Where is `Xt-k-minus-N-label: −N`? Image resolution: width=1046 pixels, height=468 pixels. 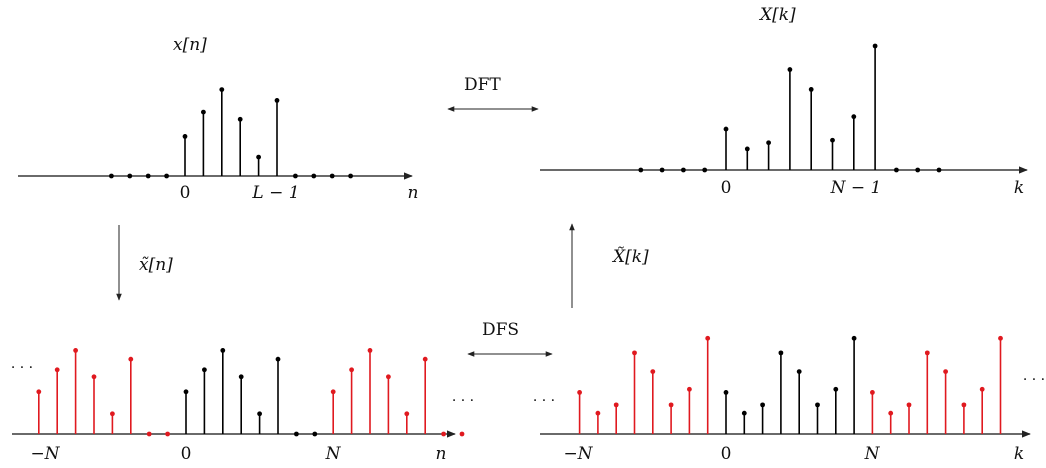 Xt-k-minus-N-label: −N is located at coordinates (578, 454).